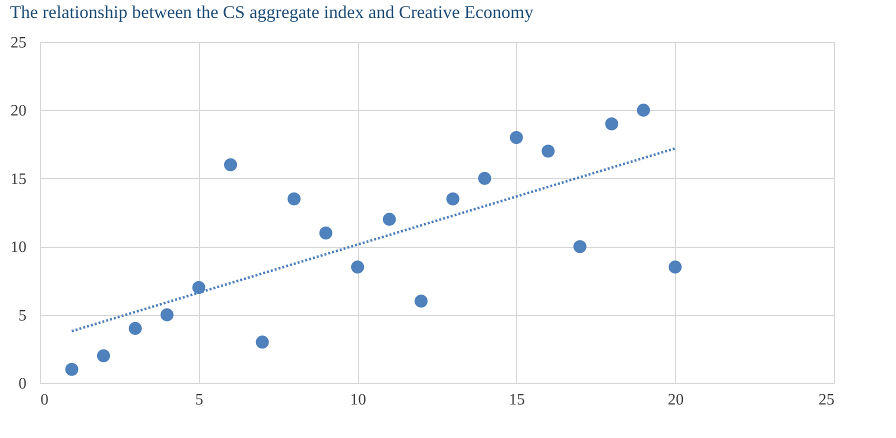 The image size is (896, 438). Describe the element at coordinates (272, 12) in the screenshot. I see `chart-title: The relationship between the CS aggregate index and Creative Economy` at that location.